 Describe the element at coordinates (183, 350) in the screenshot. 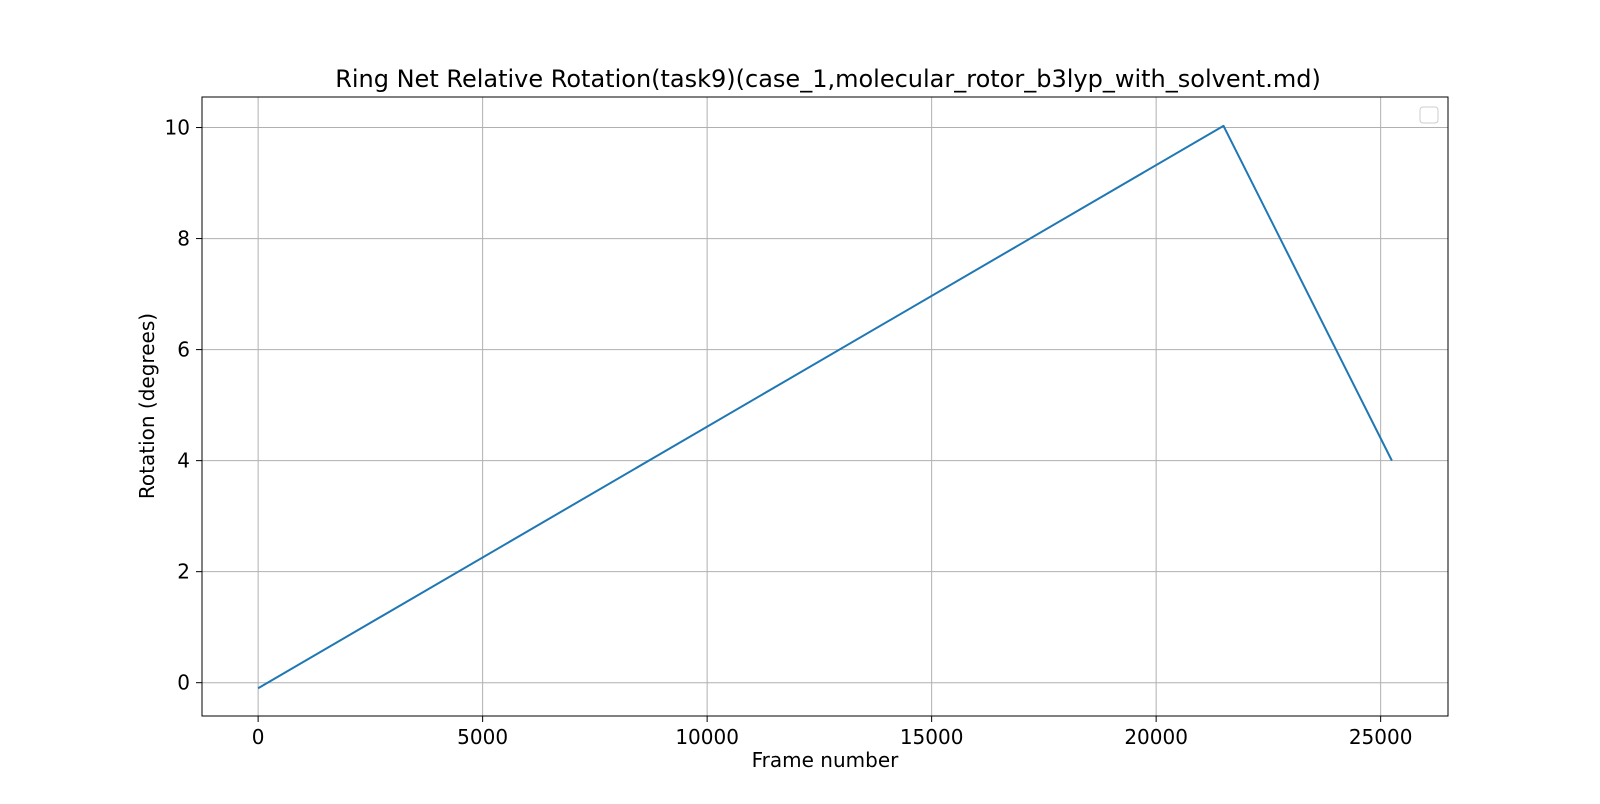

I see `y-tick-label: 6` at that location.